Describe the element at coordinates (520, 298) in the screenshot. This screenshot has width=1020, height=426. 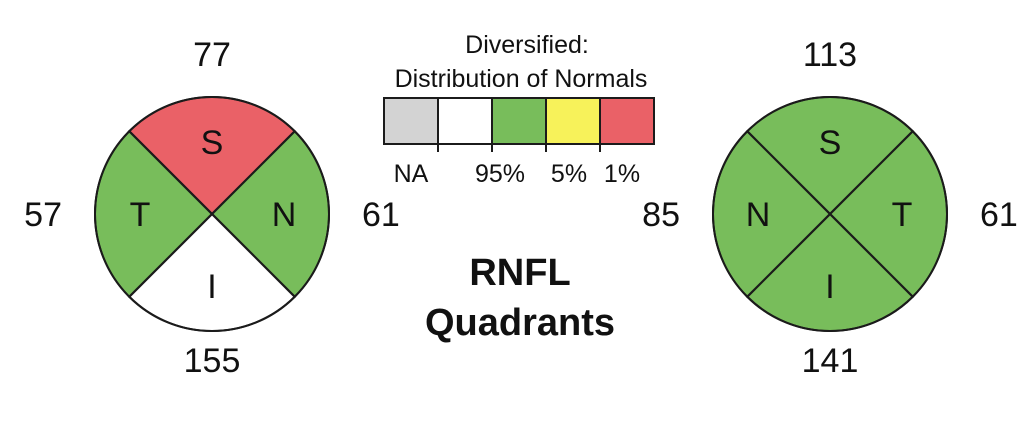
I see `chart-title: RNFL Quadrants` at that location.